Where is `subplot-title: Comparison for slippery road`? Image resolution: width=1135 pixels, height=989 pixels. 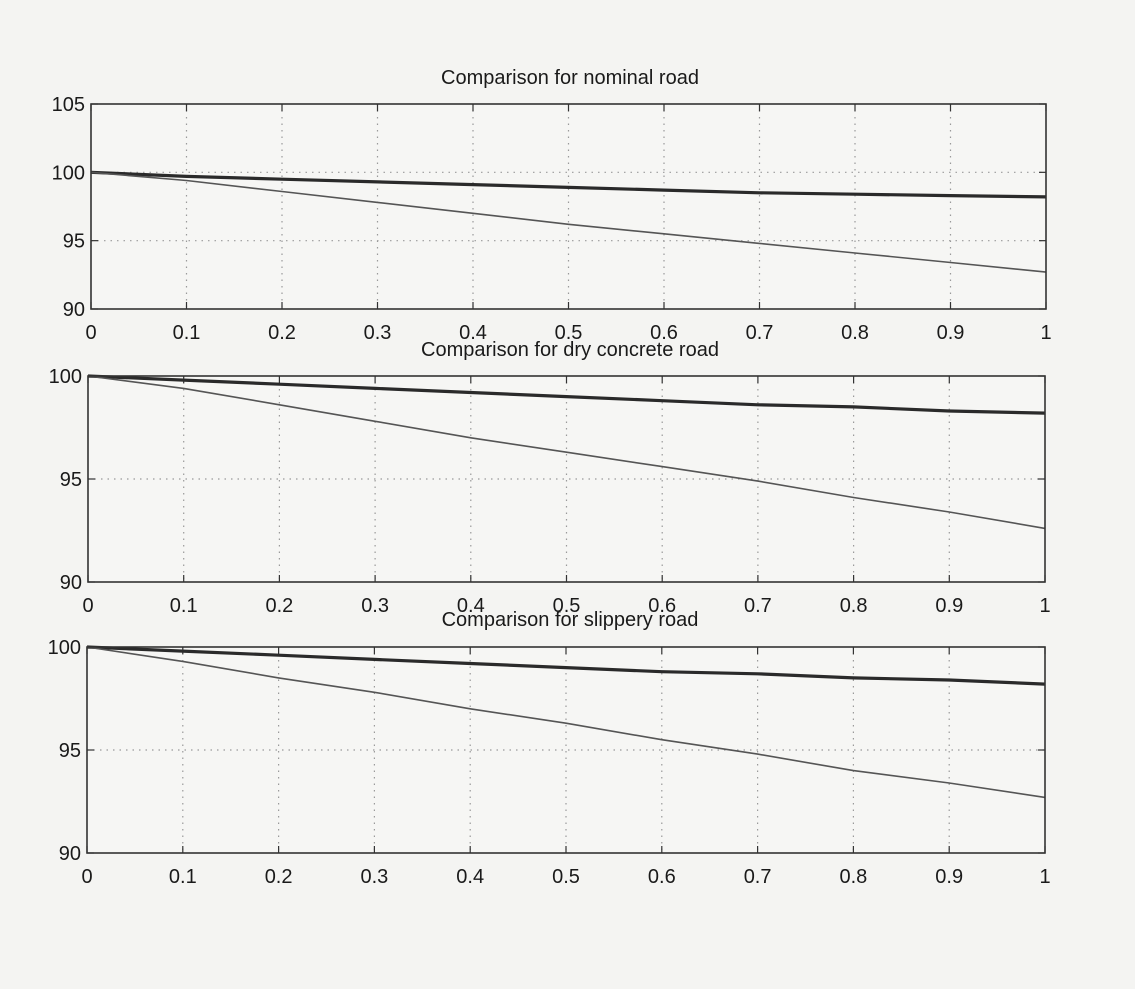 subplot-title: Comparison for slippery road is located at coordinates (570, 620).